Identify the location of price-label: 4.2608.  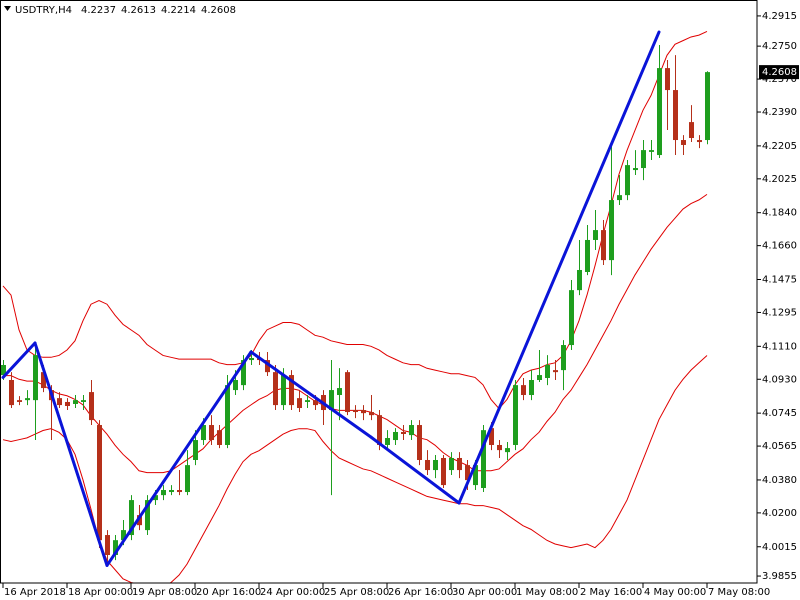
(779, 72).